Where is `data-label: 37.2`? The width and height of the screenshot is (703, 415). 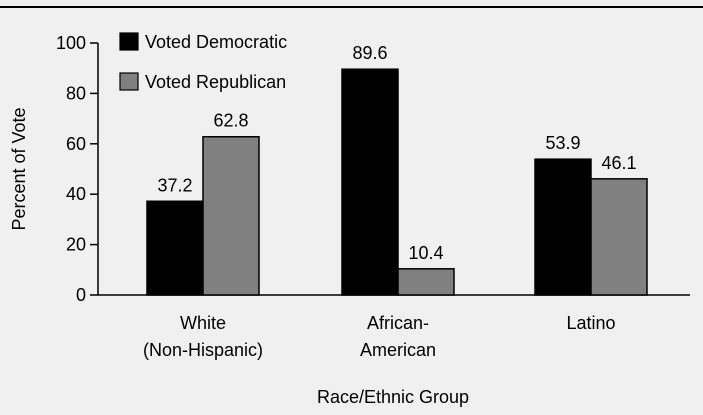
data-label: 37.2 is located at coordinates (174, 185).